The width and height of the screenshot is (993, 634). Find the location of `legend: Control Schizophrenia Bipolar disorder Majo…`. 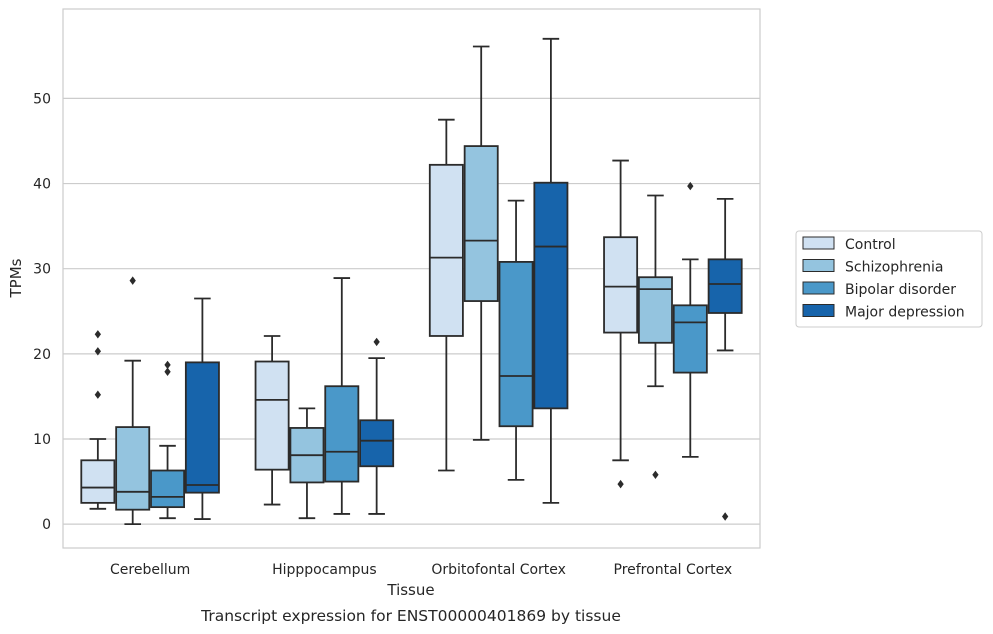

legend: Control Schizophrenia Bipolar disorder Majo… is located at coordinates (889, 279).